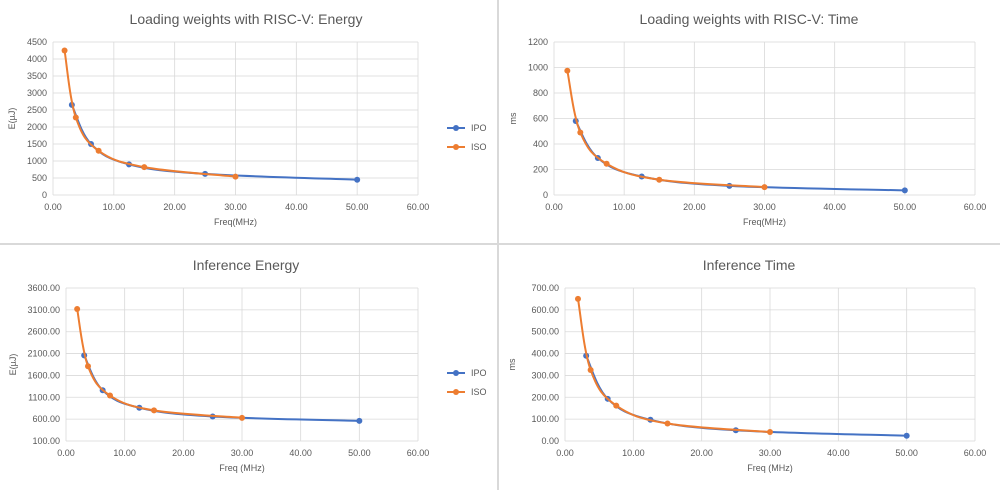 This screenshot has width=1000, height=490. What do you see at coordinates (540, 170) in the screenshot?
I see `y-tick-label: 200` at bounding box center [540, 170].